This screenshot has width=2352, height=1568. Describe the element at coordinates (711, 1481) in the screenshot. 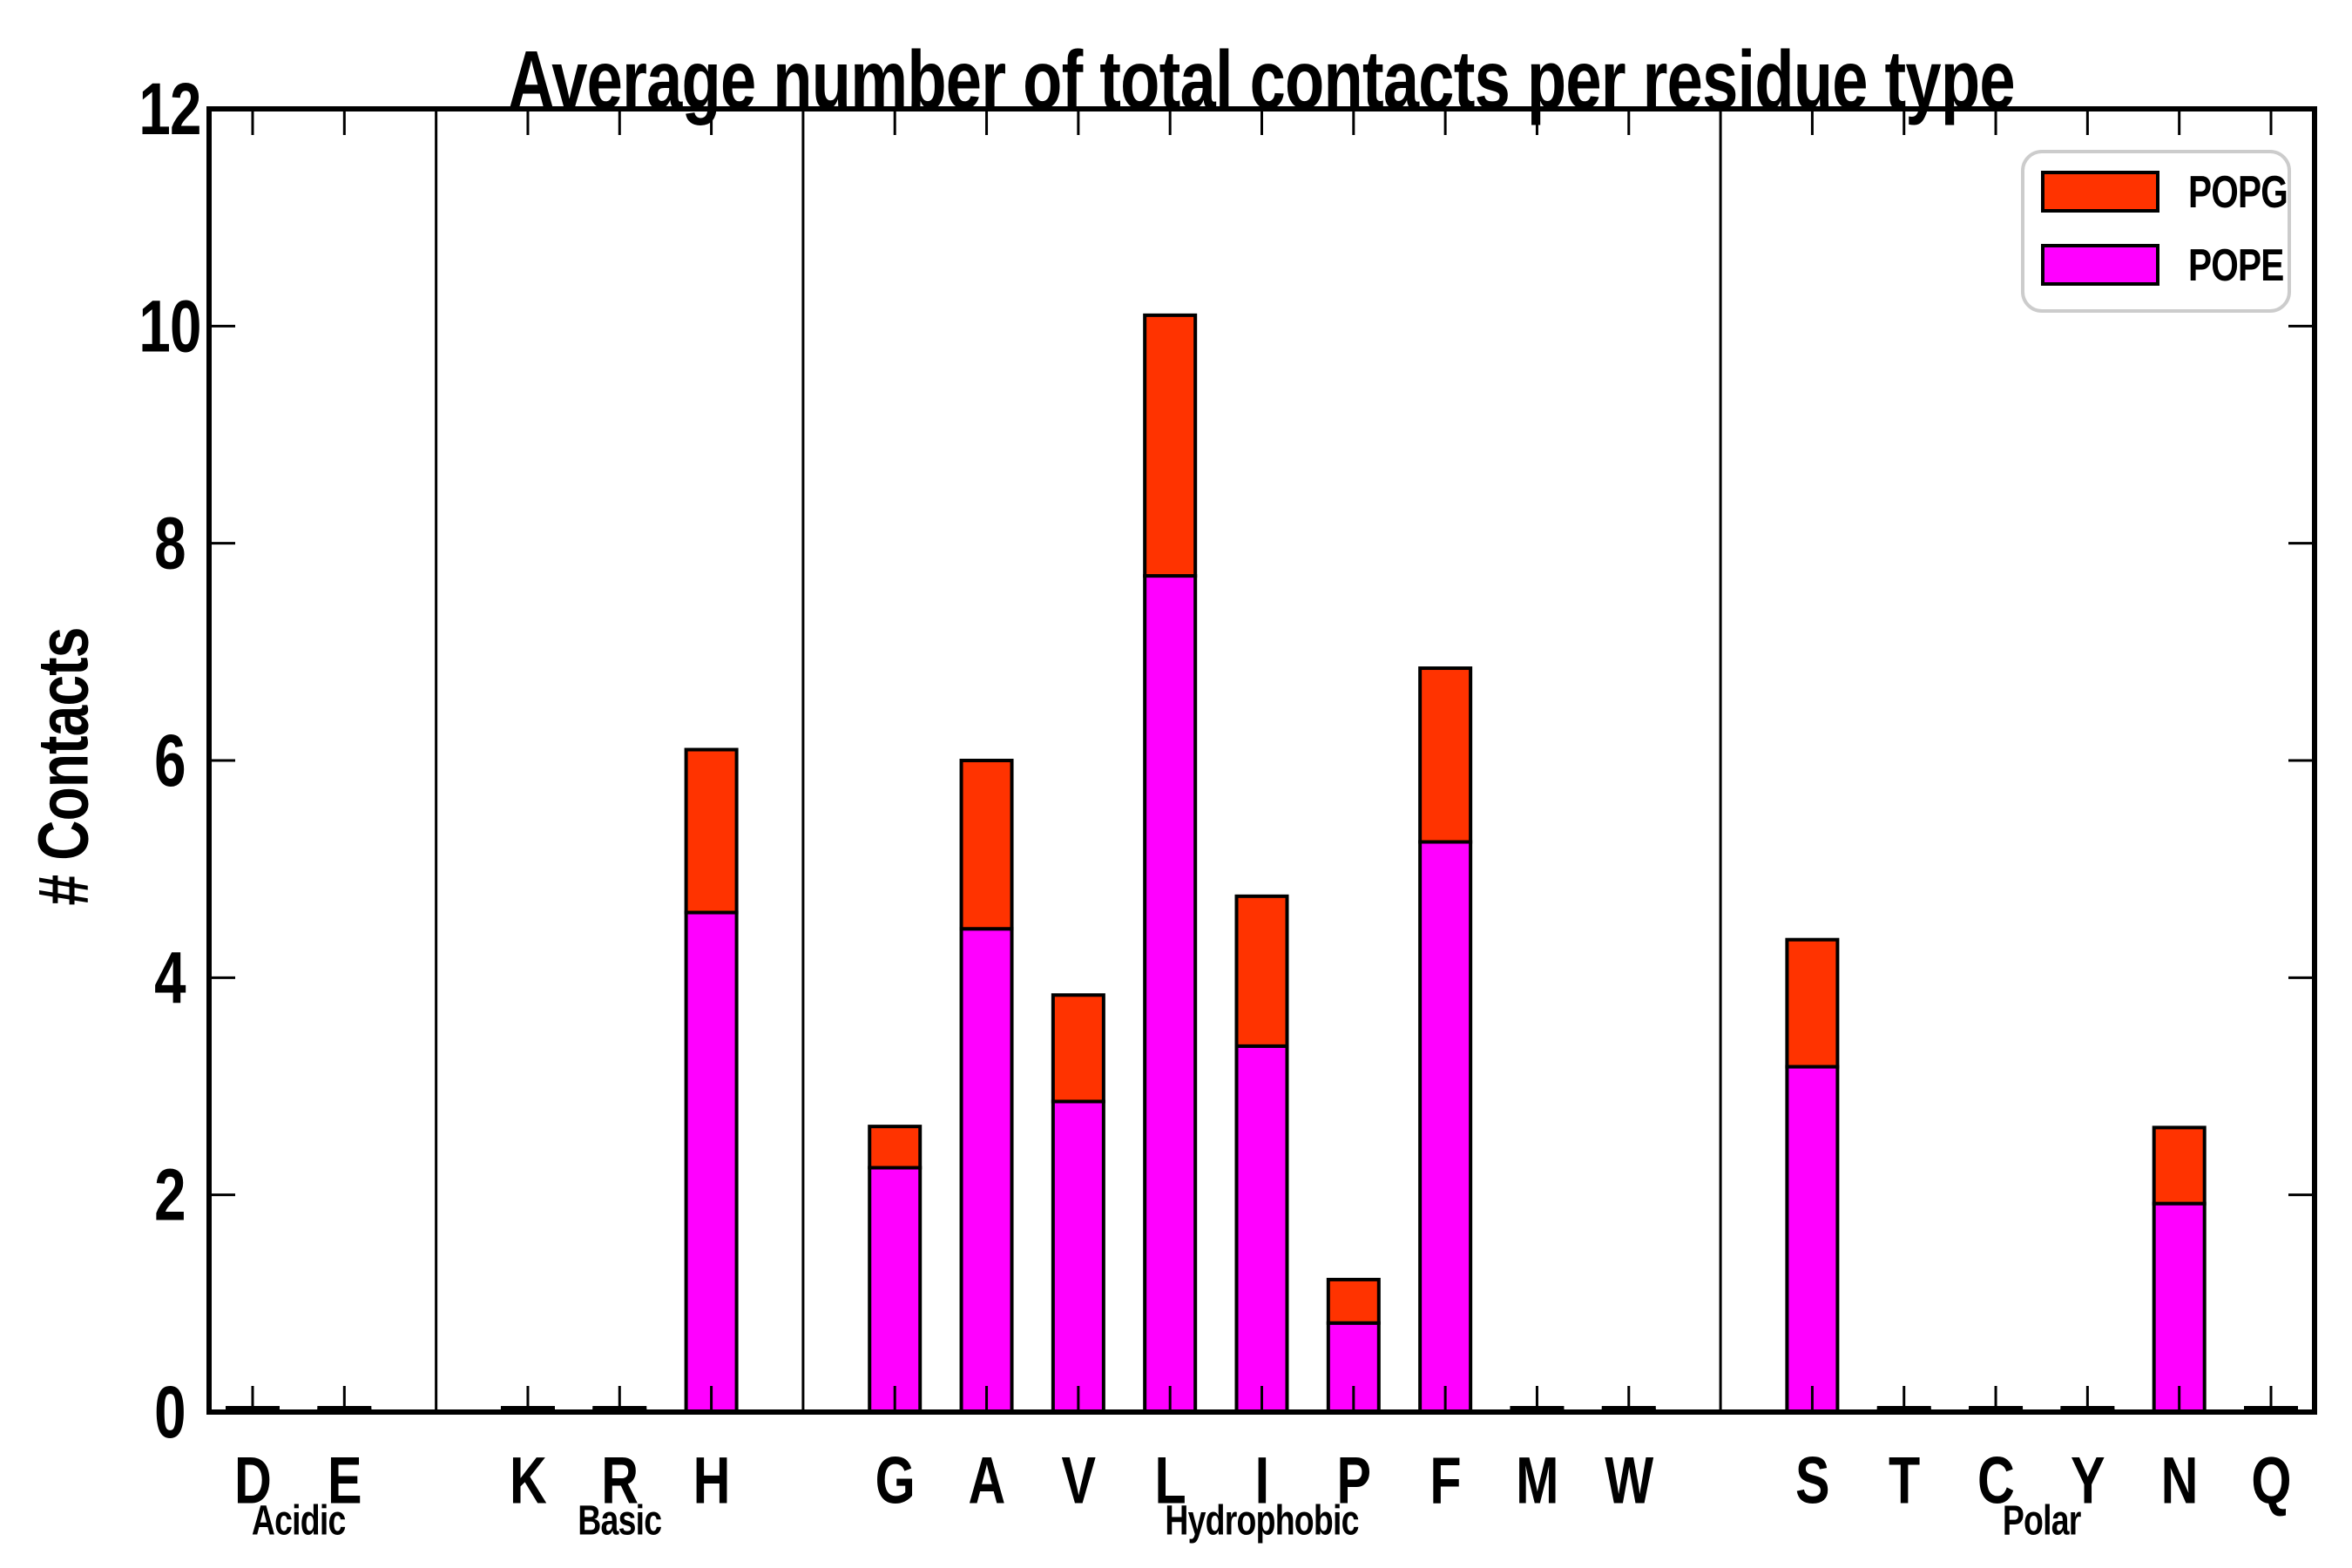

I see `x-tick-label-H: H` at that location.